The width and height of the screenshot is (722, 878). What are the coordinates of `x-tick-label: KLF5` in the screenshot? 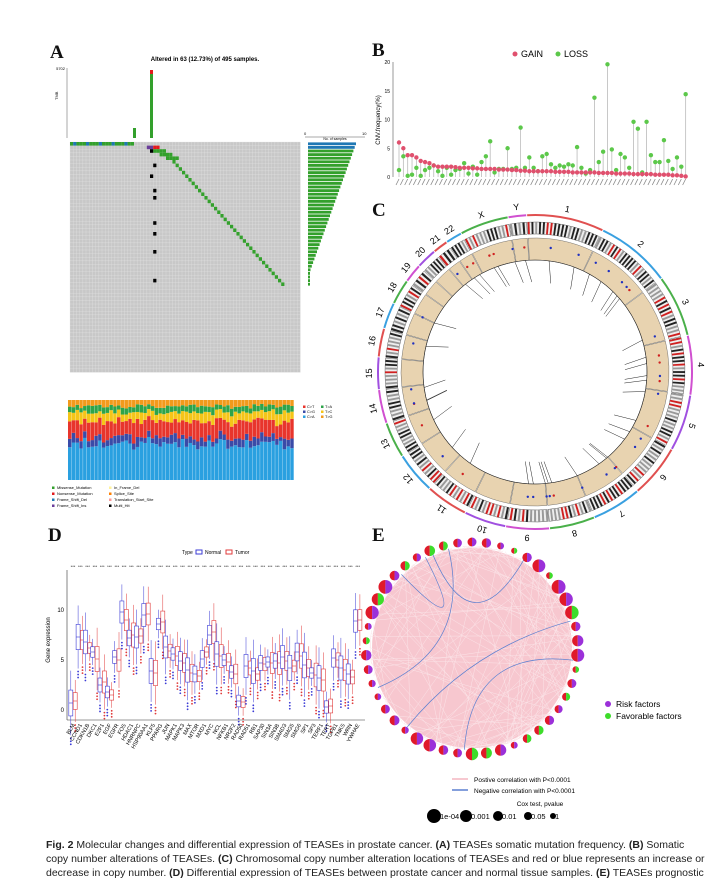 It's located at (151, 730).